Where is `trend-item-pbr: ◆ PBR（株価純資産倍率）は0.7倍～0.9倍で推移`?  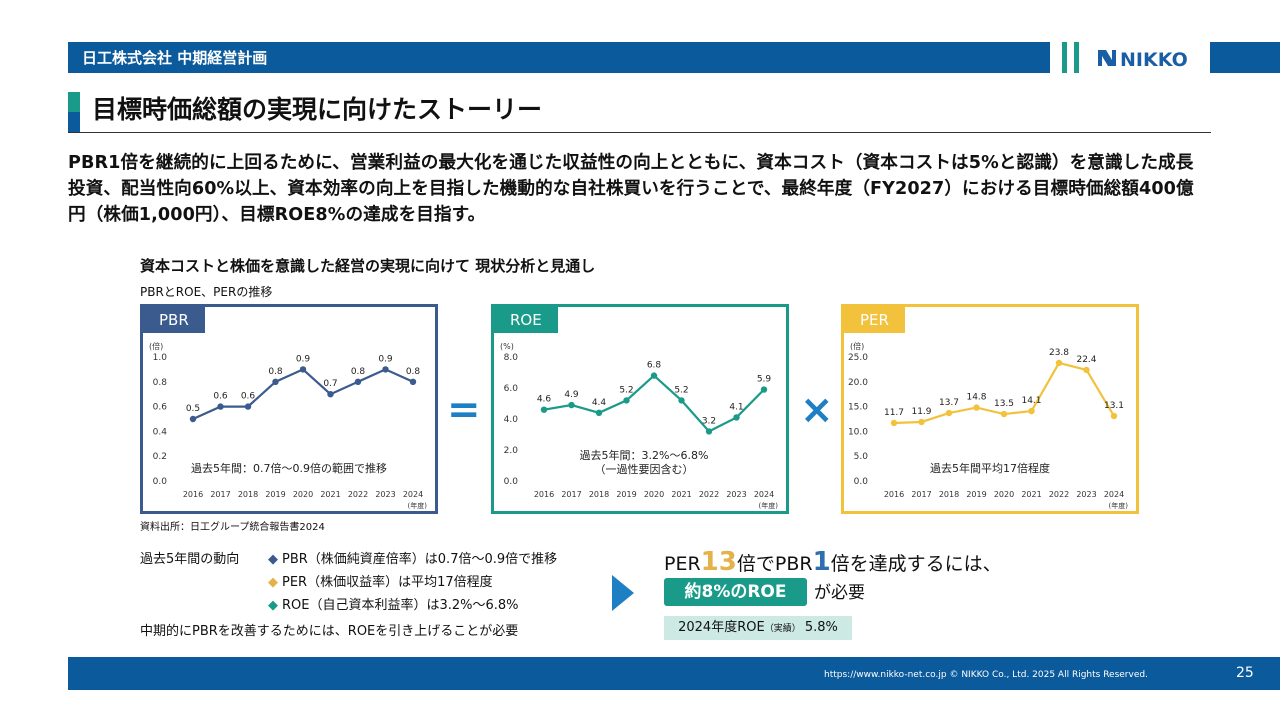
trend-item-pbr: ◆ PBR（株価純資産倍率）は0.7倍～0.9倍で推移 is located at coordinates (413, 559).